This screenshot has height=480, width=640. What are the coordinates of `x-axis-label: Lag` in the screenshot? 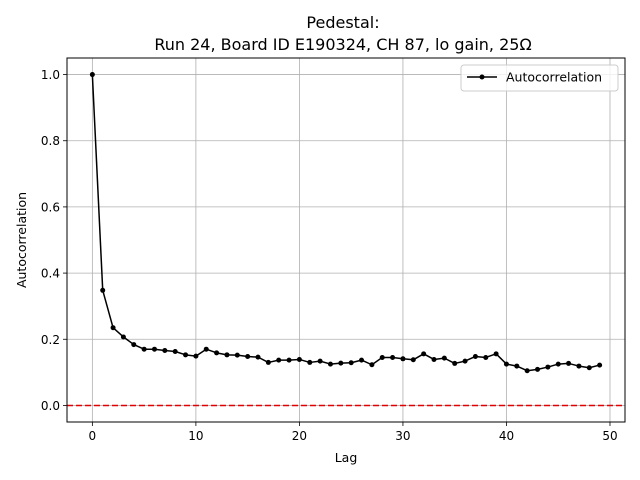 It's located at (346, 457).